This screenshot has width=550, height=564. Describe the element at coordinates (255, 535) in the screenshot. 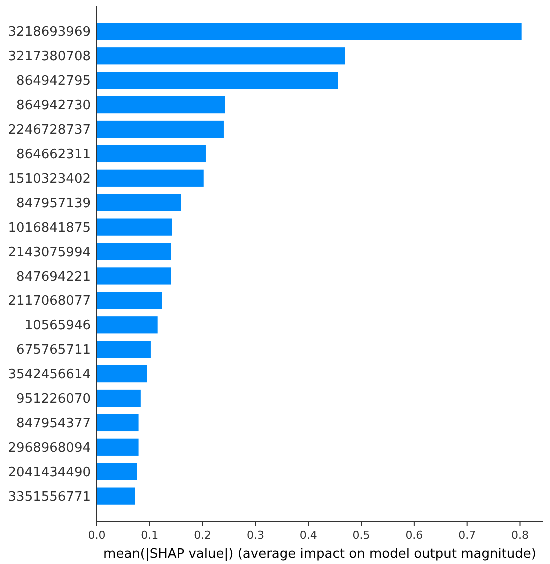

I see `x-tick-label: 0.3` at that location.